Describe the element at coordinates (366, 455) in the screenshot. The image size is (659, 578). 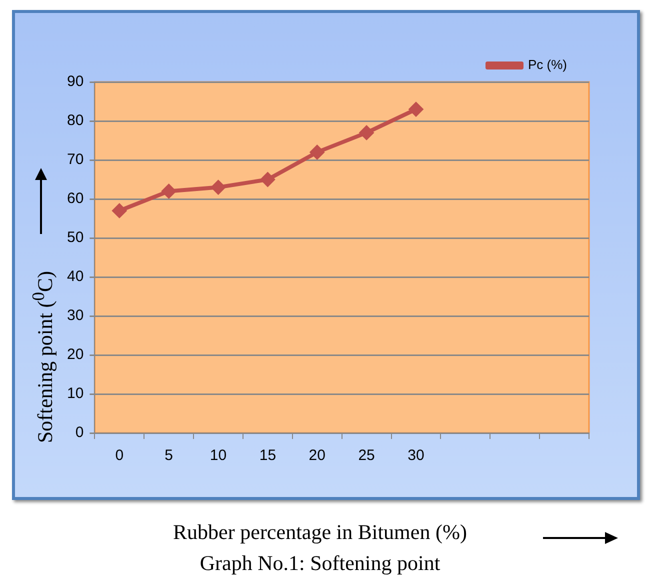
I see `x-tick-label: 25` at that location.